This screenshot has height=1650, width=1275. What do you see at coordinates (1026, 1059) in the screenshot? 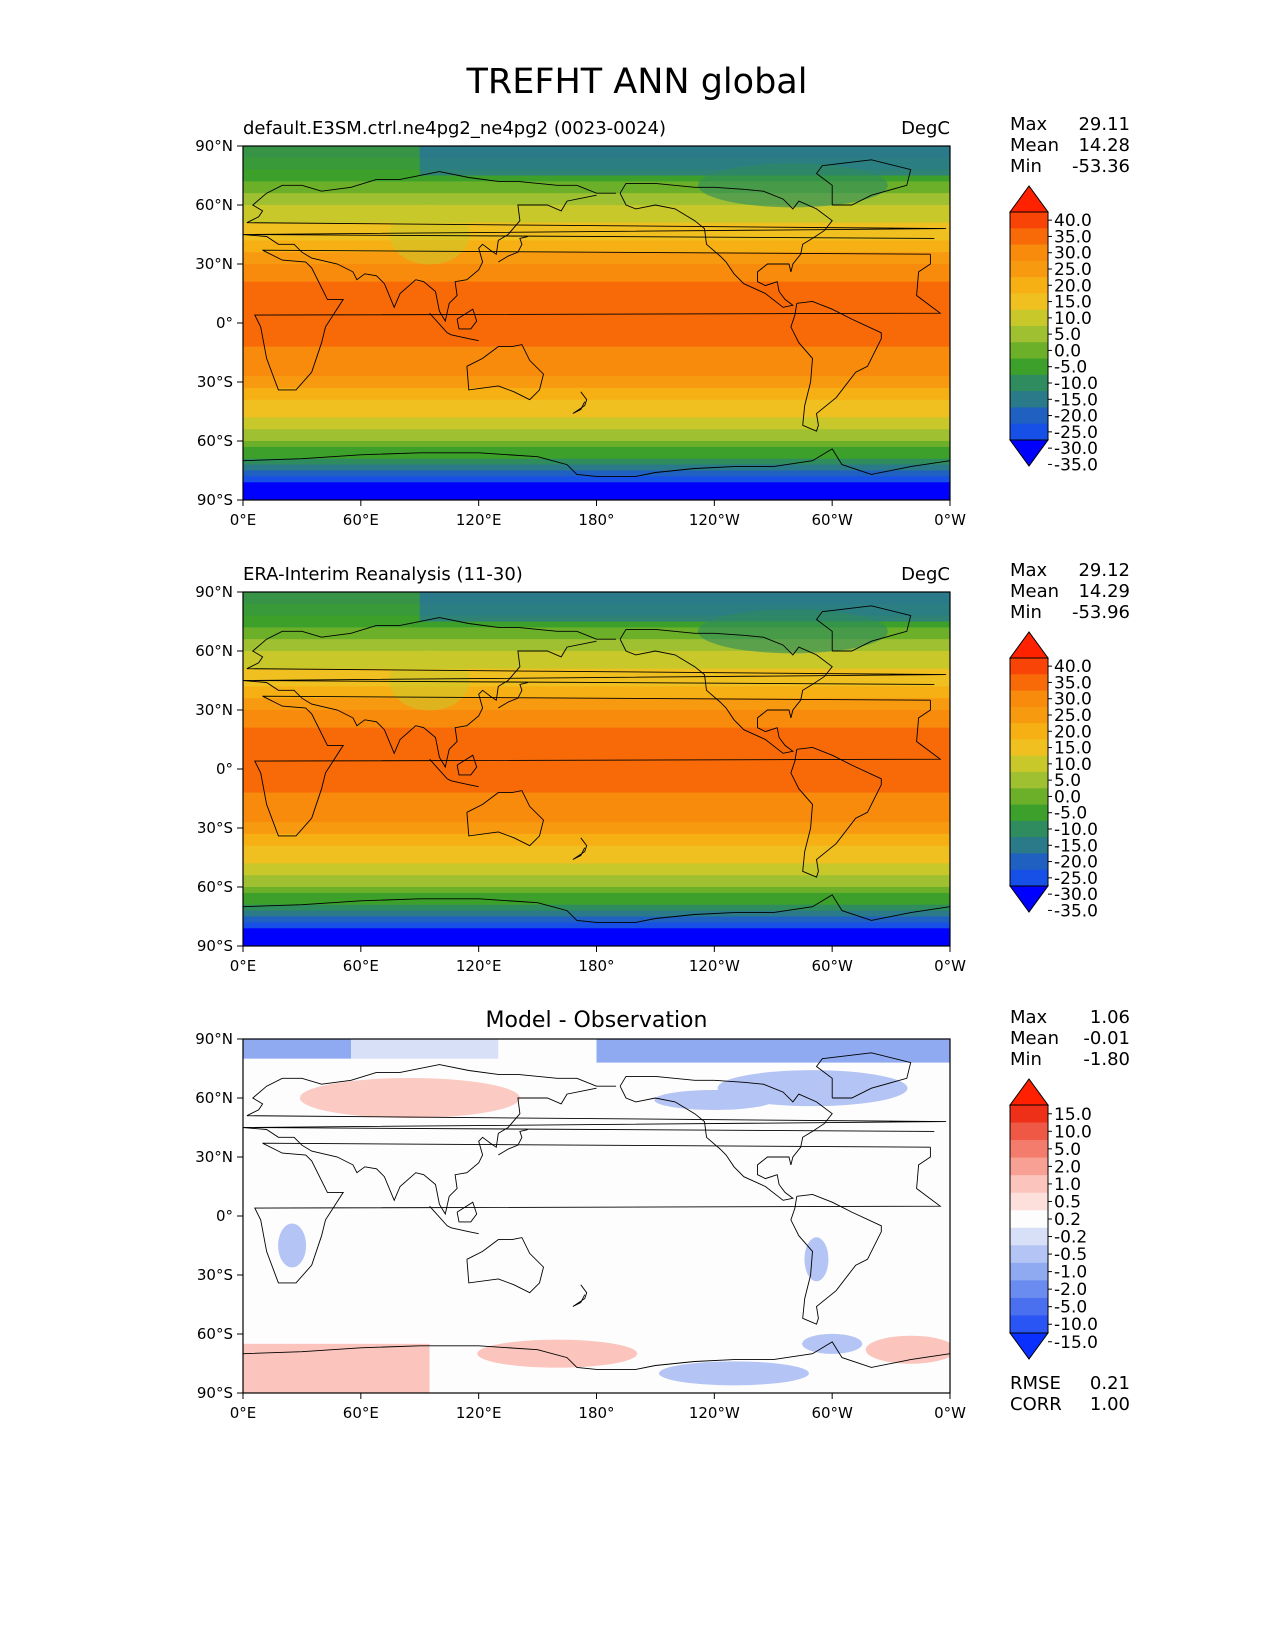
I see `stat-label: Min` at bounding box center [1026, 1059].